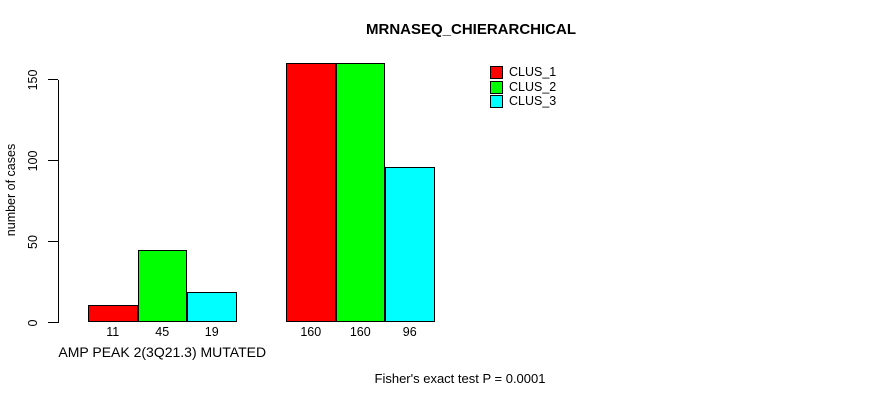 The height and width of the screenshot is (400, 890). What do you see at coordinates (410, 244) in the screenshot?
I see `bar-clus_3-group2` at bounding box center [410, 244].